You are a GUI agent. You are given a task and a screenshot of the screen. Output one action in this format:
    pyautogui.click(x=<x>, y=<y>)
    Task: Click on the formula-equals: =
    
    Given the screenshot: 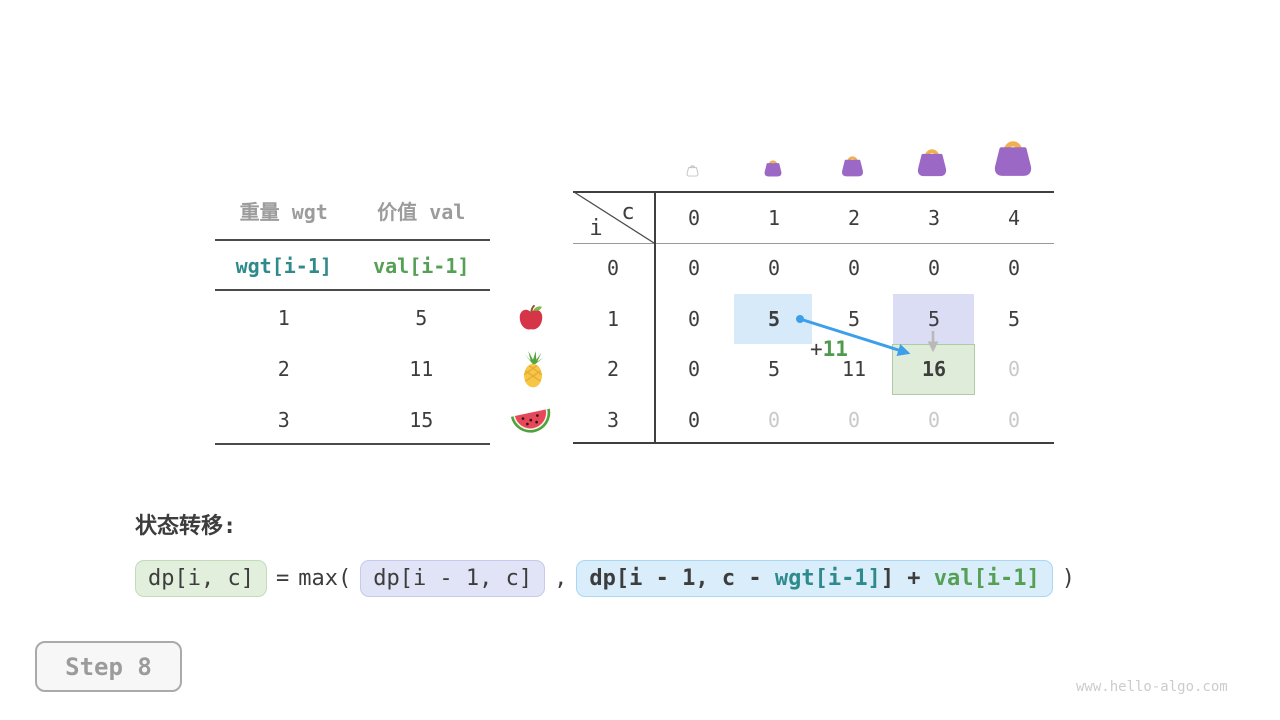 What is the action you would take?
    pyautogui.click(x=282, y=578)
    